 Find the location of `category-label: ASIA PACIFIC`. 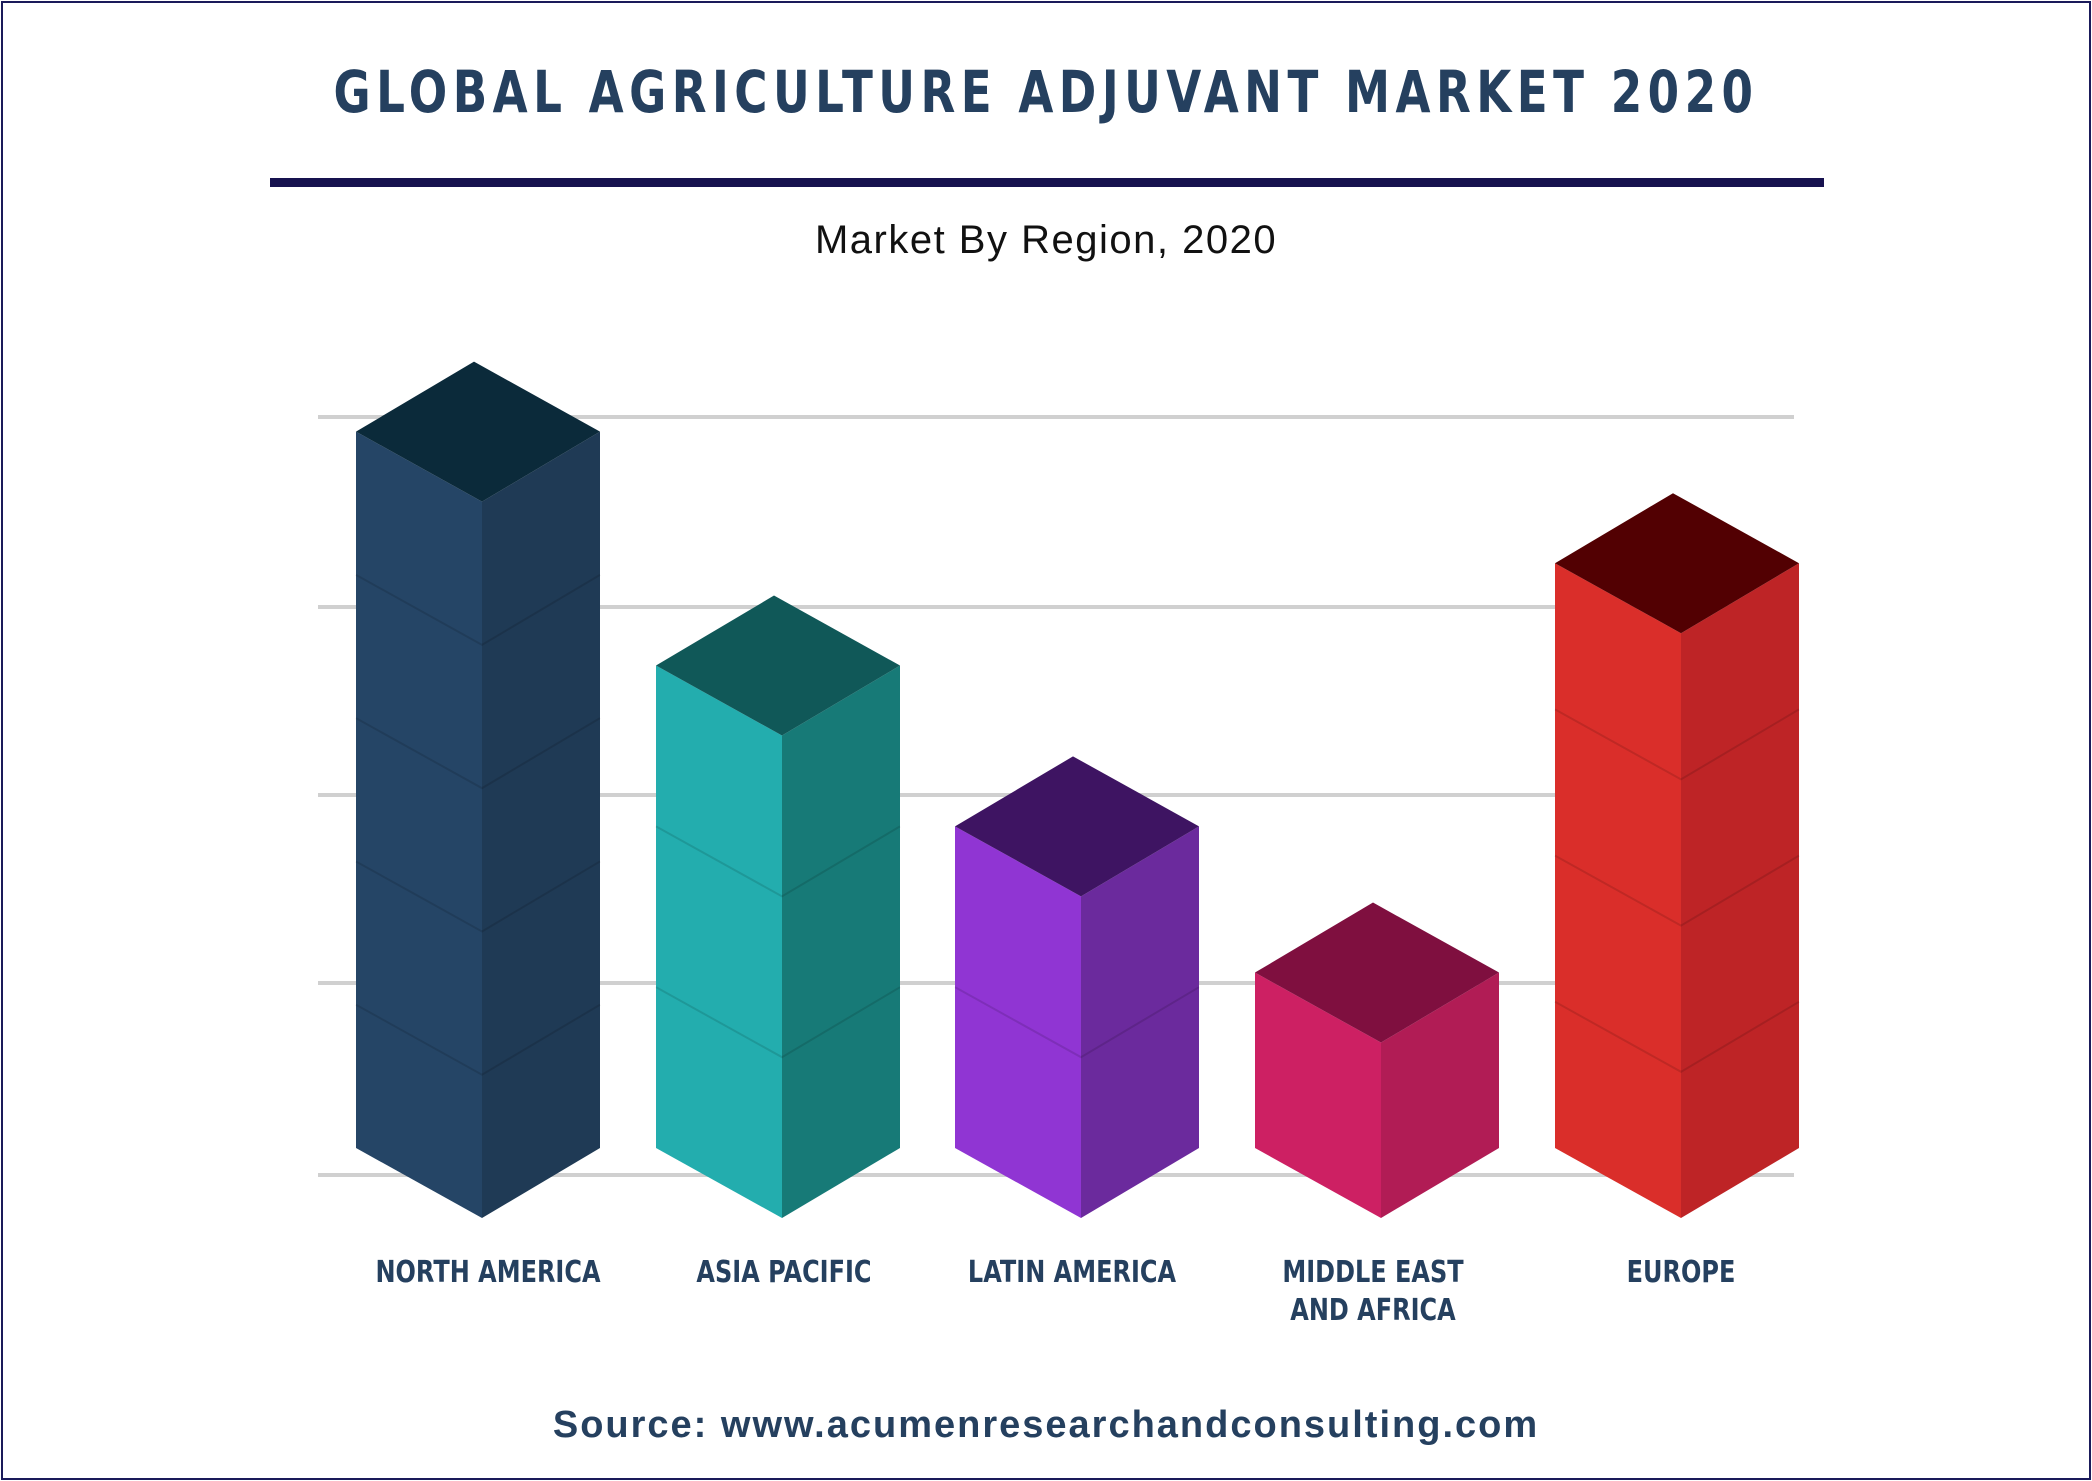

category-label: ASIA PACIFIC is located at coordinates (783, 1272).